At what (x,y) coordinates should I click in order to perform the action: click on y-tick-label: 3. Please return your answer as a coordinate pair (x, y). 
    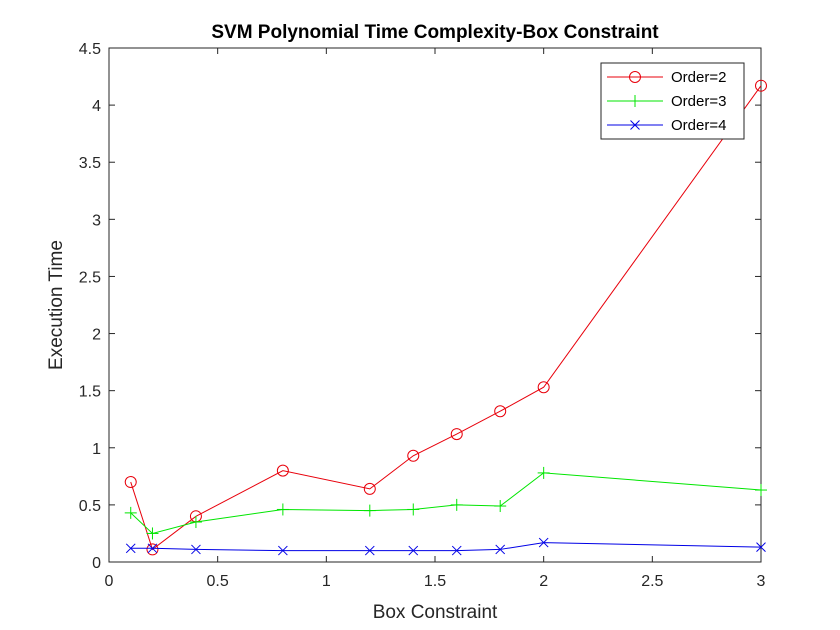
    Looking at the image, I should click on (96, 220).